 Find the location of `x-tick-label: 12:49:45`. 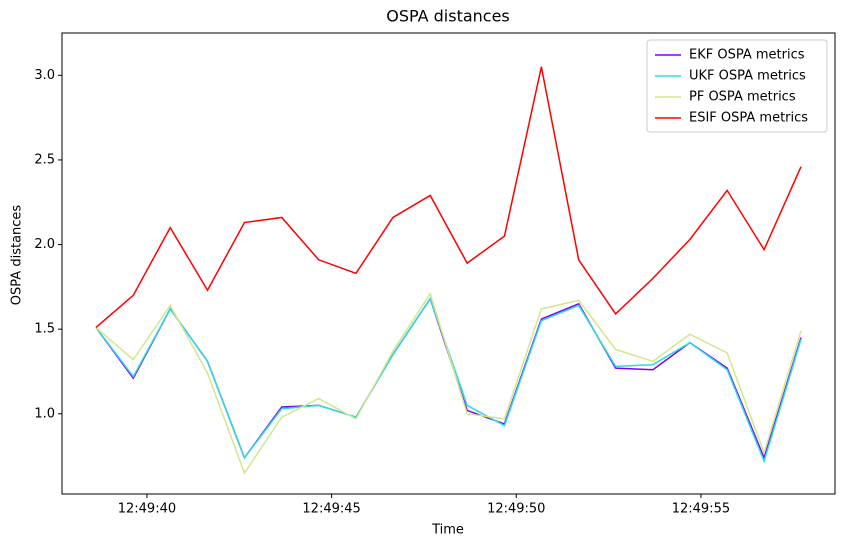

x-tick-label: 12:49:45 is located at coordinates (331, 509).